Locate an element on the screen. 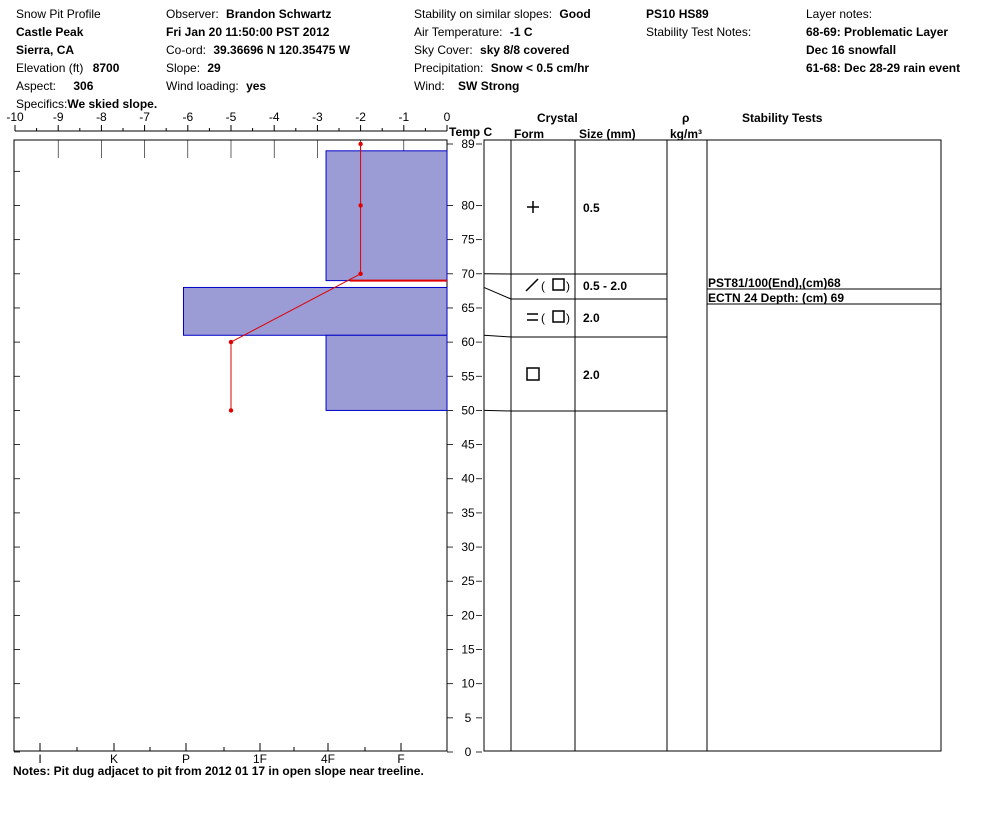 Image resolution: width=994 pixels, height=840 pixels. sky-value: sky 8/8 covered is located at coordinates (525, 50).